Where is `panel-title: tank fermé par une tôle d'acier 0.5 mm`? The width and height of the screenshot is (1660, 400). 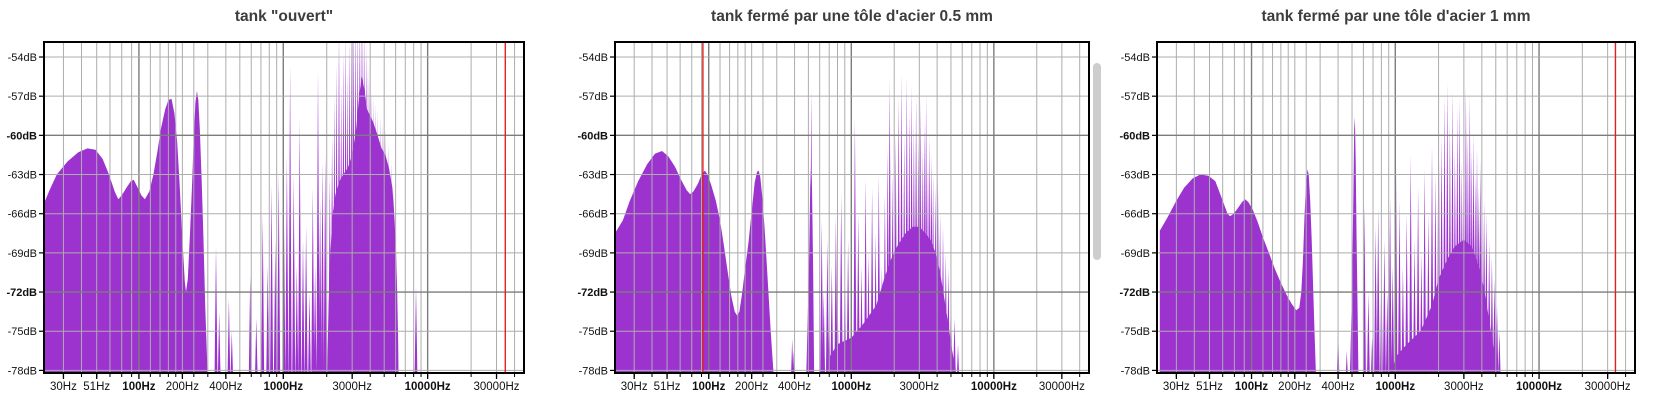
panel-title: tank fermé par une tôle d'acier 0.5 mm is located at coordinates (852, 16).